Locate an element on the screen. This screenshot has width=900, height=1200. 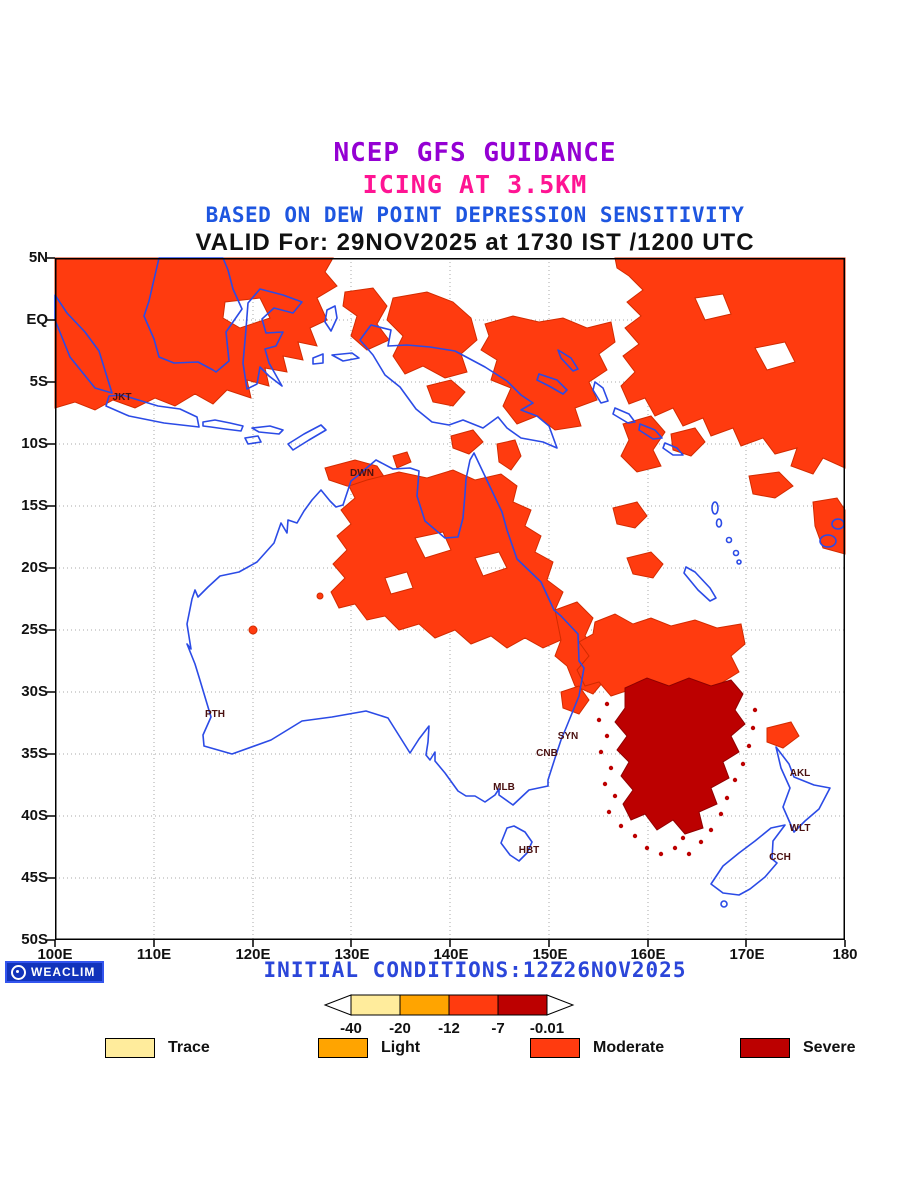
lon-label: 160E is located at coordinates (648, 954).